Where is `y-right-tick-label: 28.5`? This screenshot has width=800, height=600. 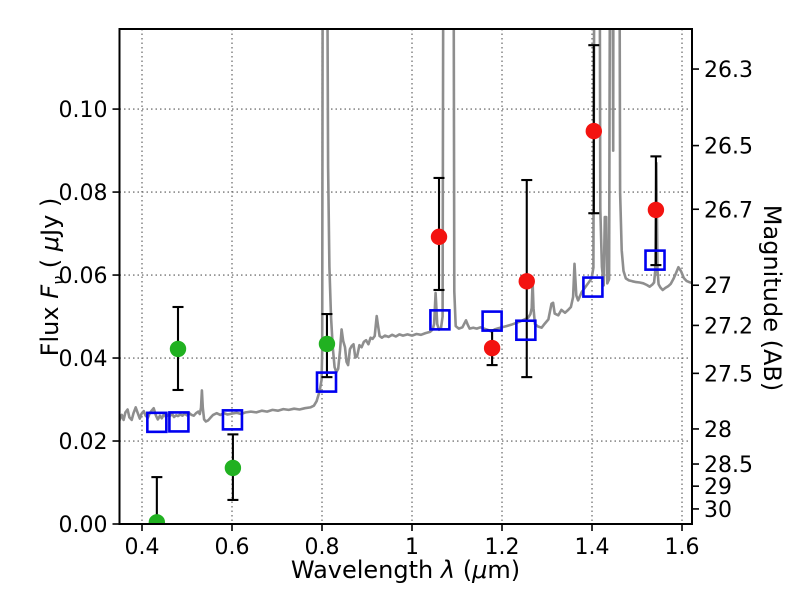 y-right-tick-label: 28.5 is located at coordinates (728, 465).